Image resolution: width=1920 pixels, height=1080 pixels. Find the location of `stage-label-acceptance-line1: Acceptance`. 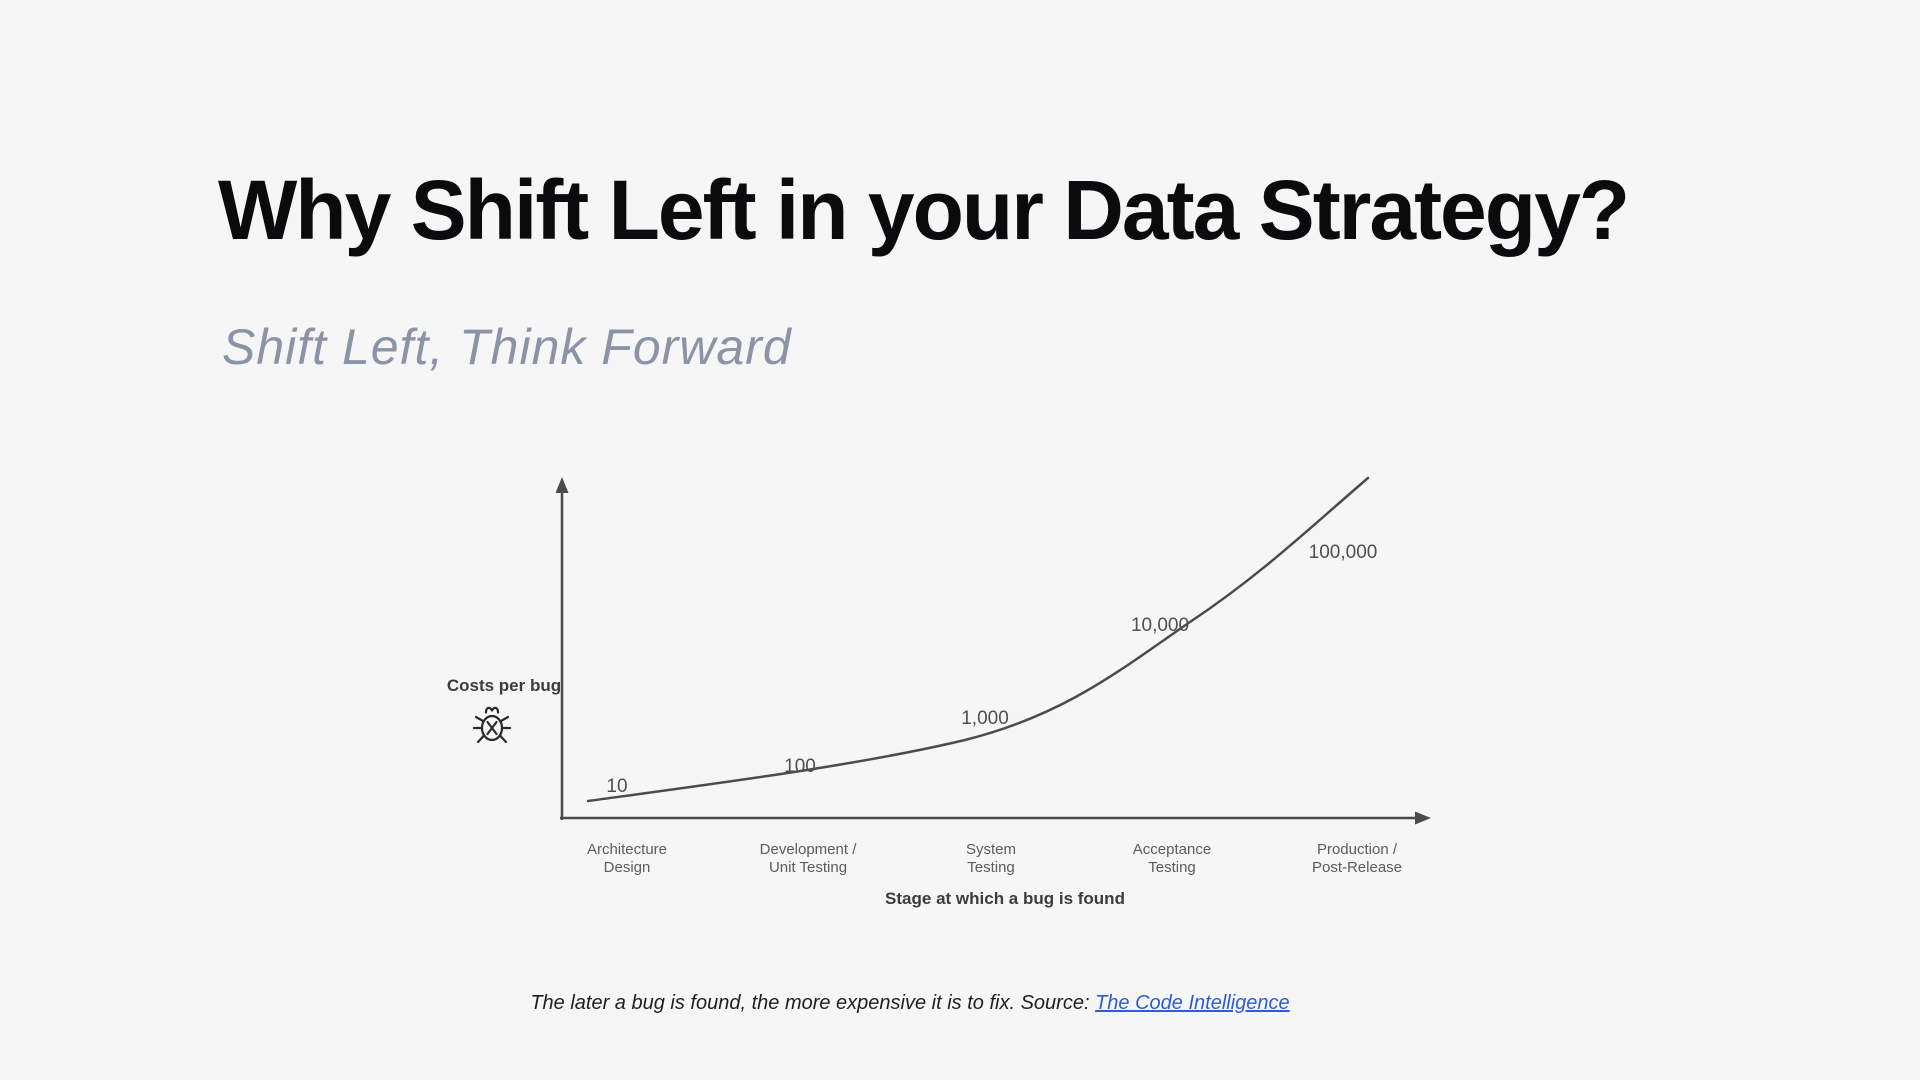

stage-label-acceptance-line1: Acceptance is located at coordinates (1172, 849).